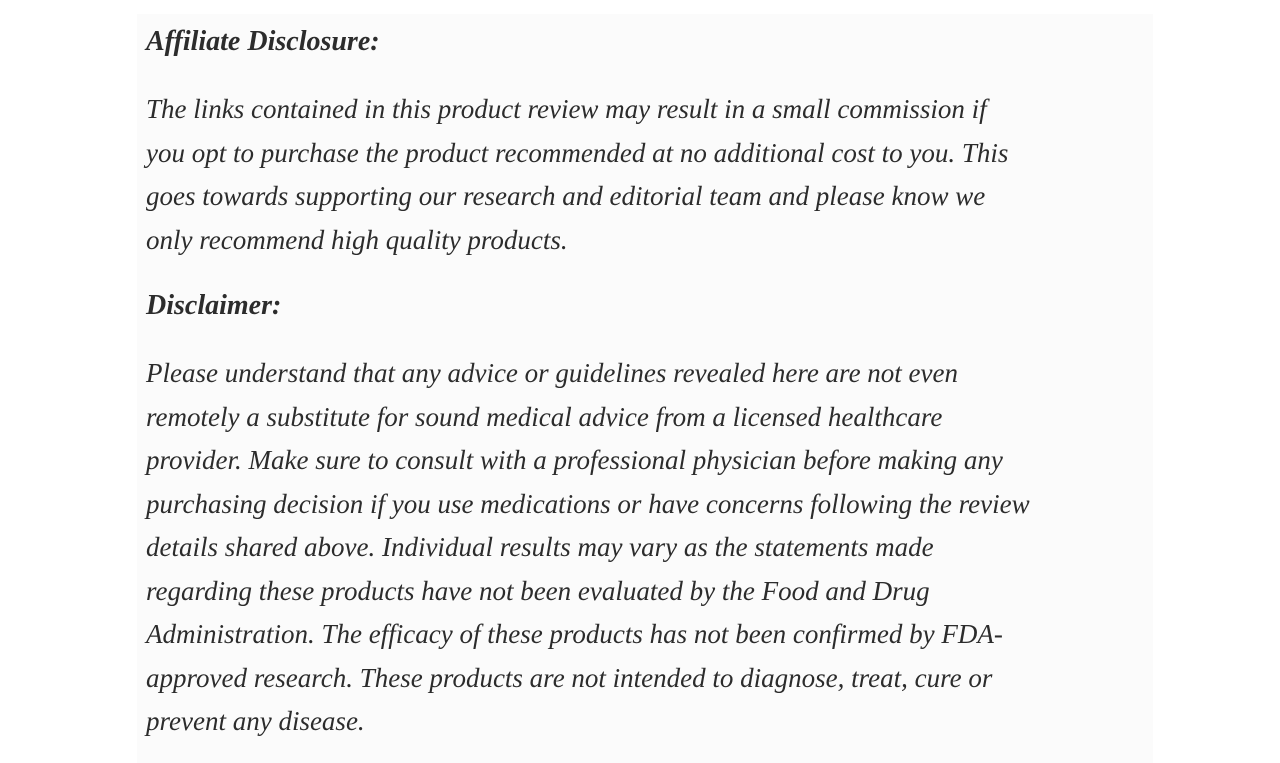  Describe the element at coordinates (214, 305) in the screenshot. I see `disclaimer-heading: Disclaimer:` at that location.